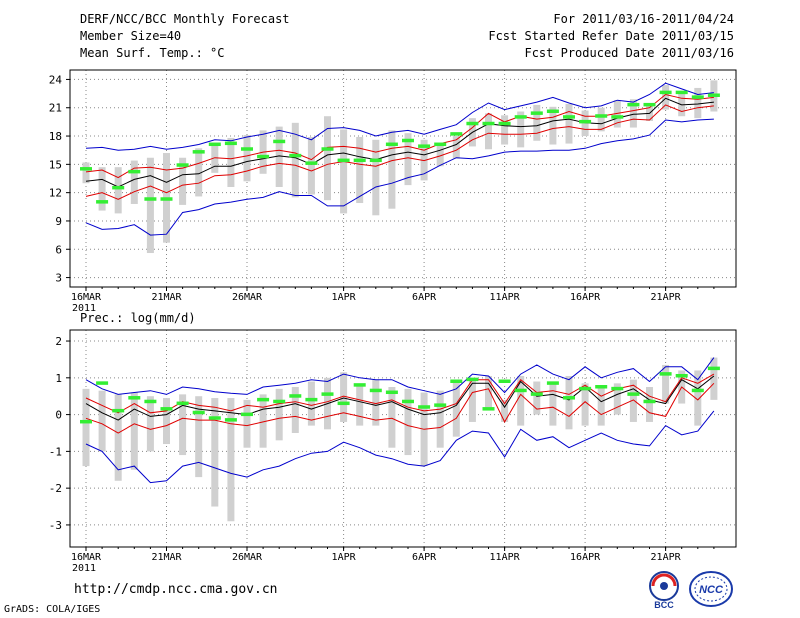  What do you see at coordinates (138, 318) in the screenshot?
I see `precip-panel-title: Prec.: log(mm/d)` at bounding box center [138, 318].